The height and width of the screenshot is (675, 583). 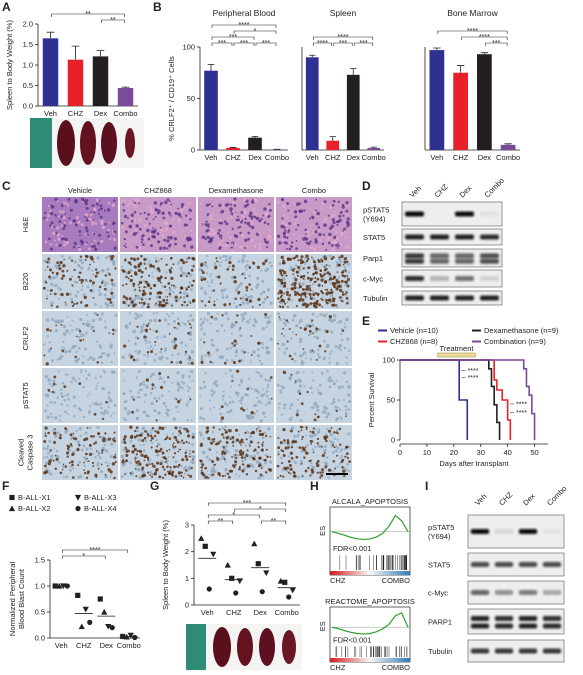 I want to click on significance-label: ***, so click(x=343, y=43).